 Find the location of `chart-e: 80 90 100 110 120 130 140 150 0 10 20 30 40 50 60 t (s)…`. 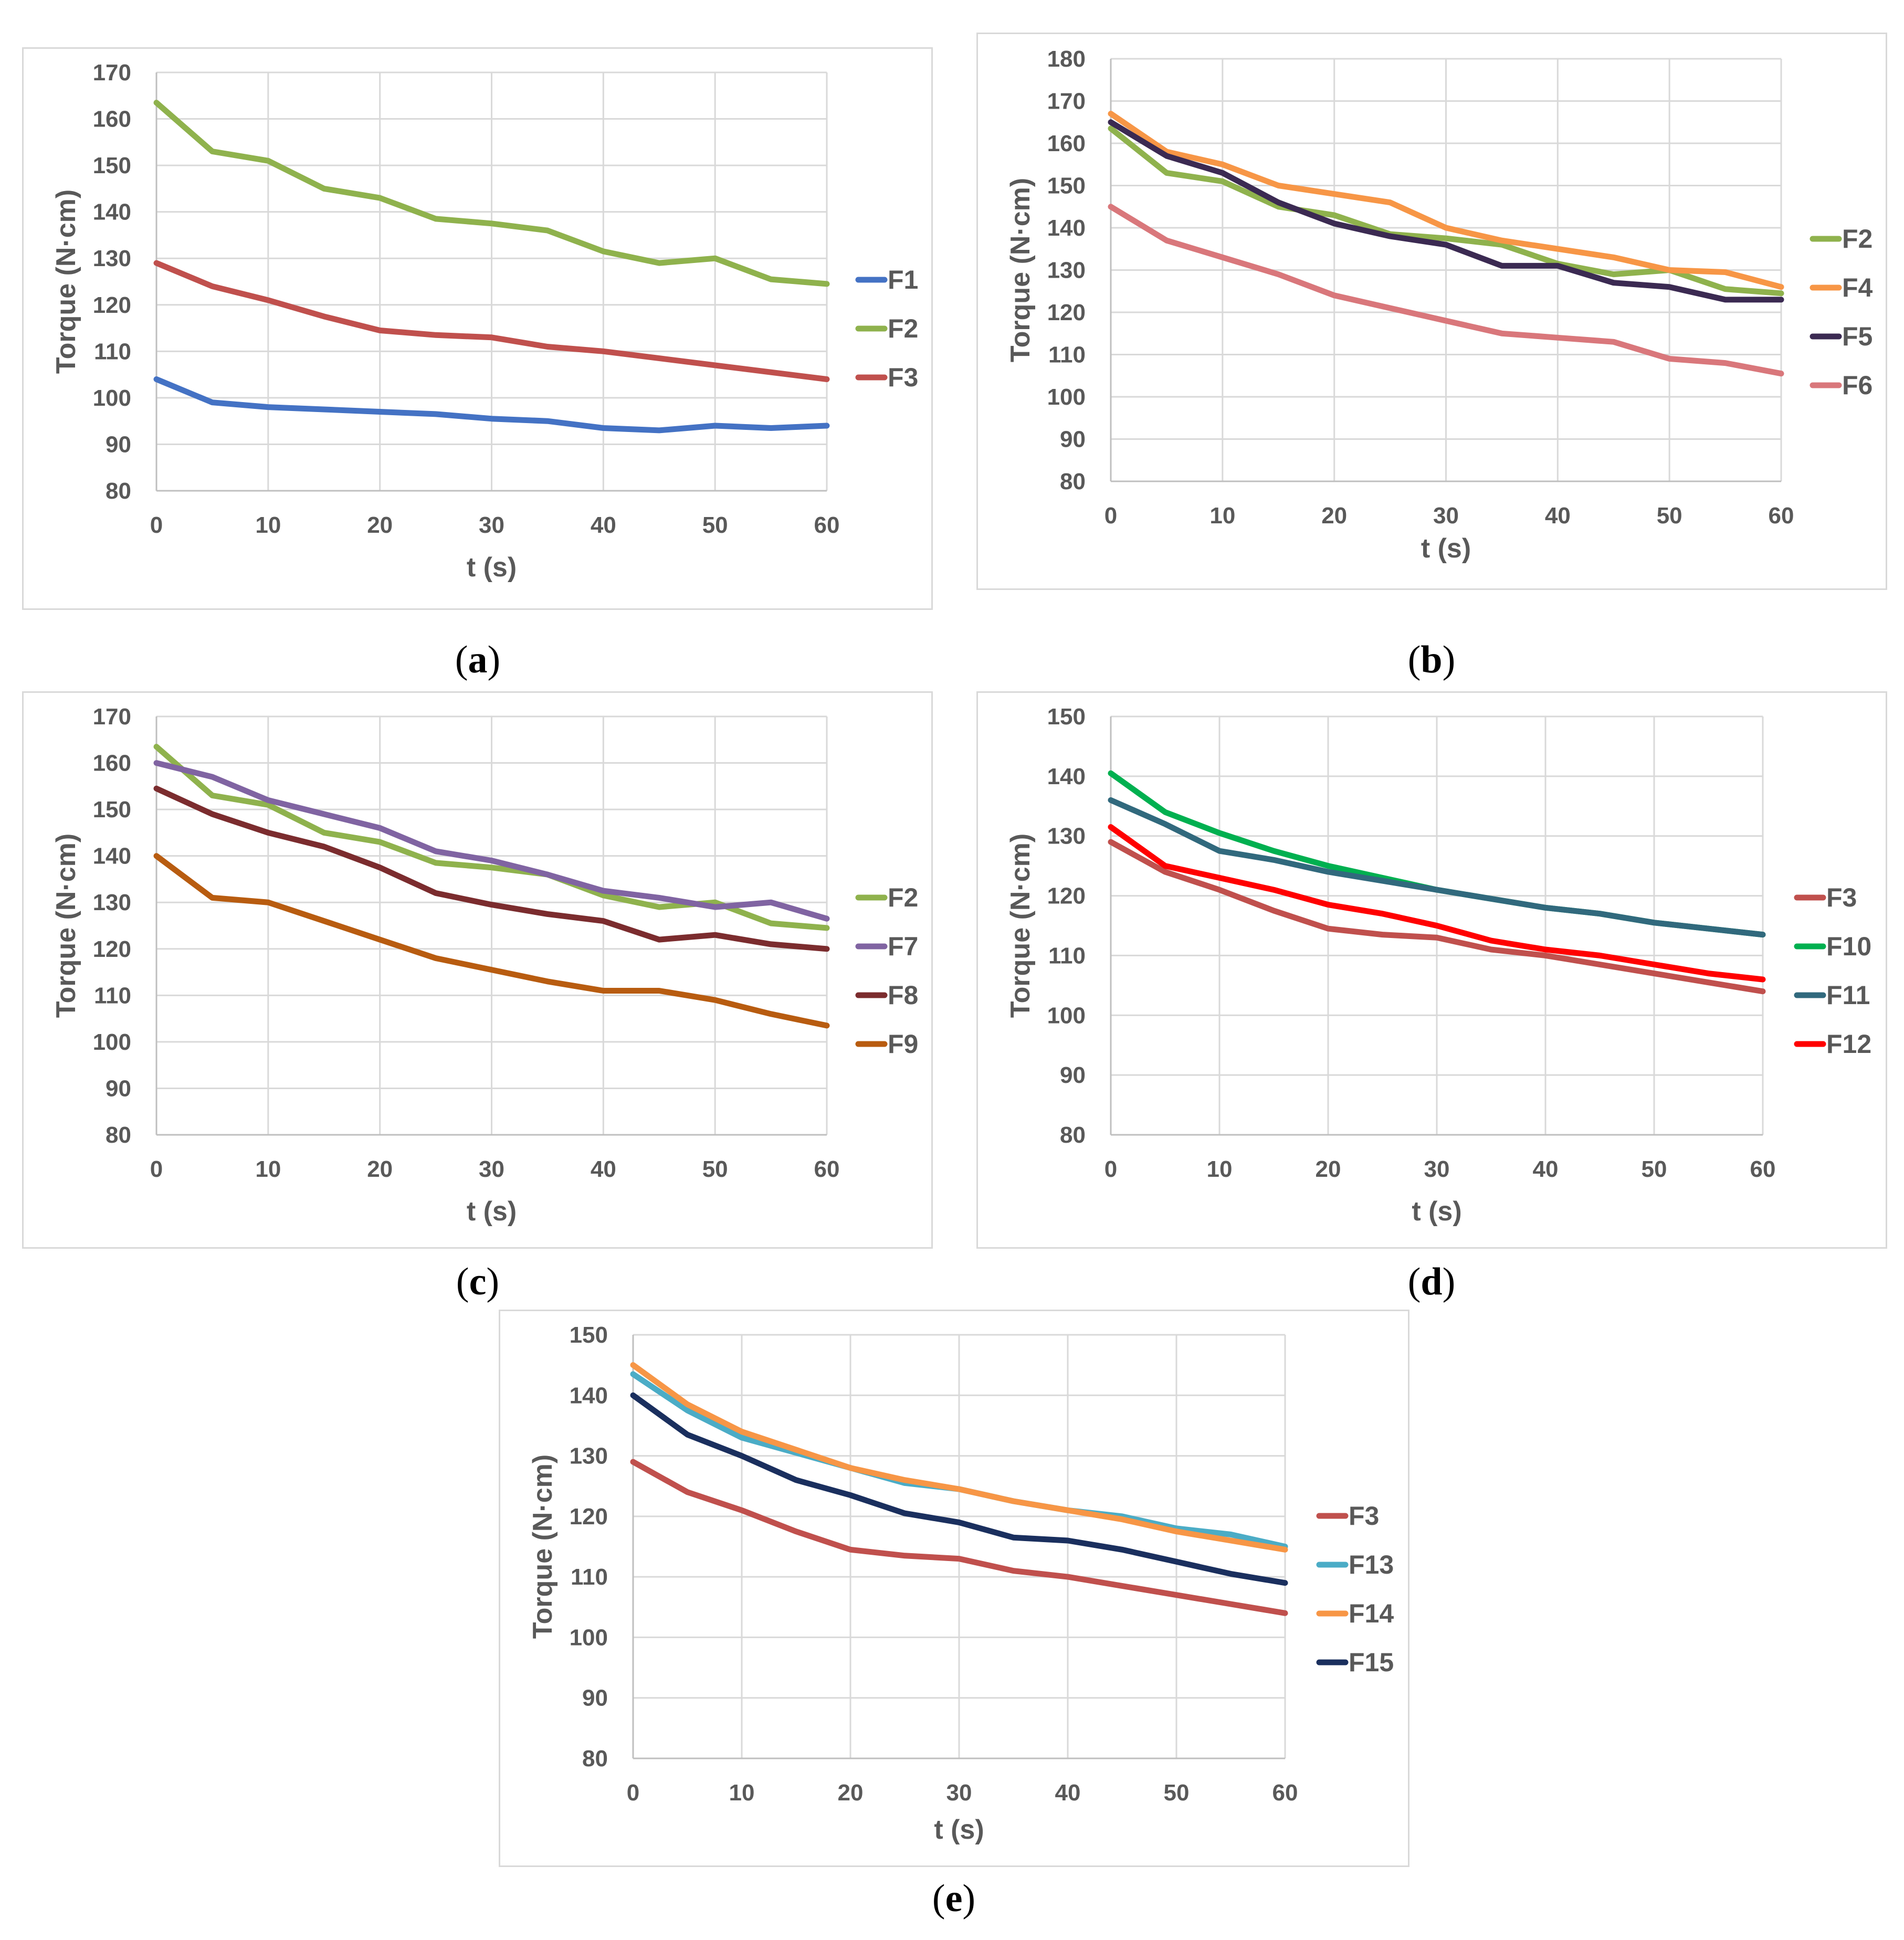

chart-e: 80 90 100 110 120 130 140 150 0 10 20 30 40 50 60 t (s)… is located at coordinates (961, 1583).